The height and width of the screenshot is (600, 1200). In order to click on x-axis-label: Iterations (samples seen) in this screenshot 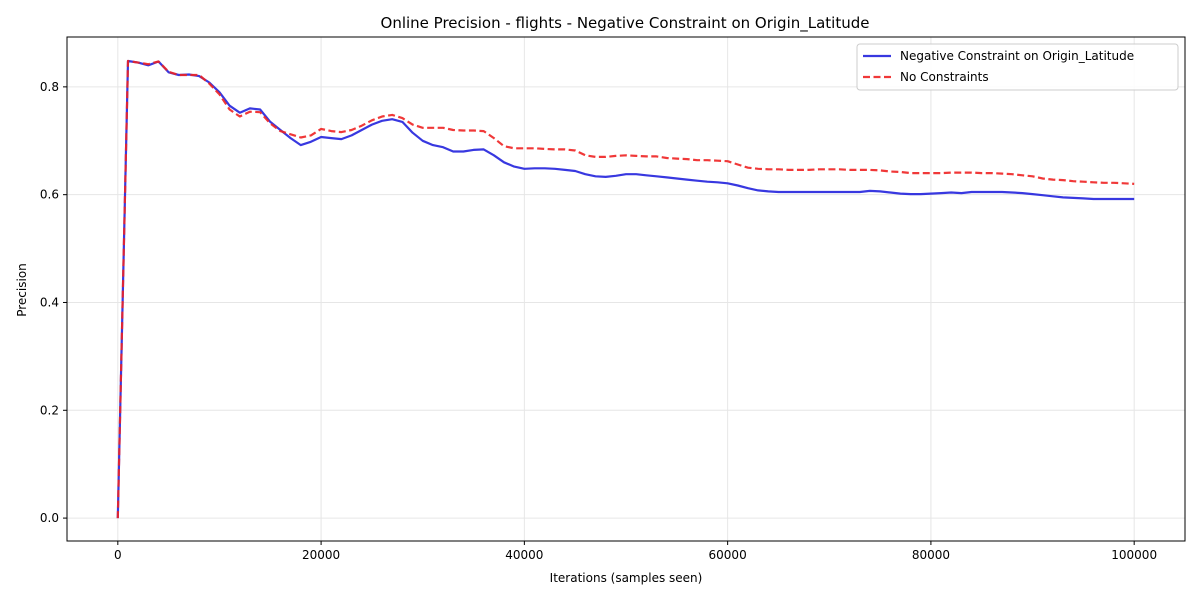, I will do `click(626, 578)`.